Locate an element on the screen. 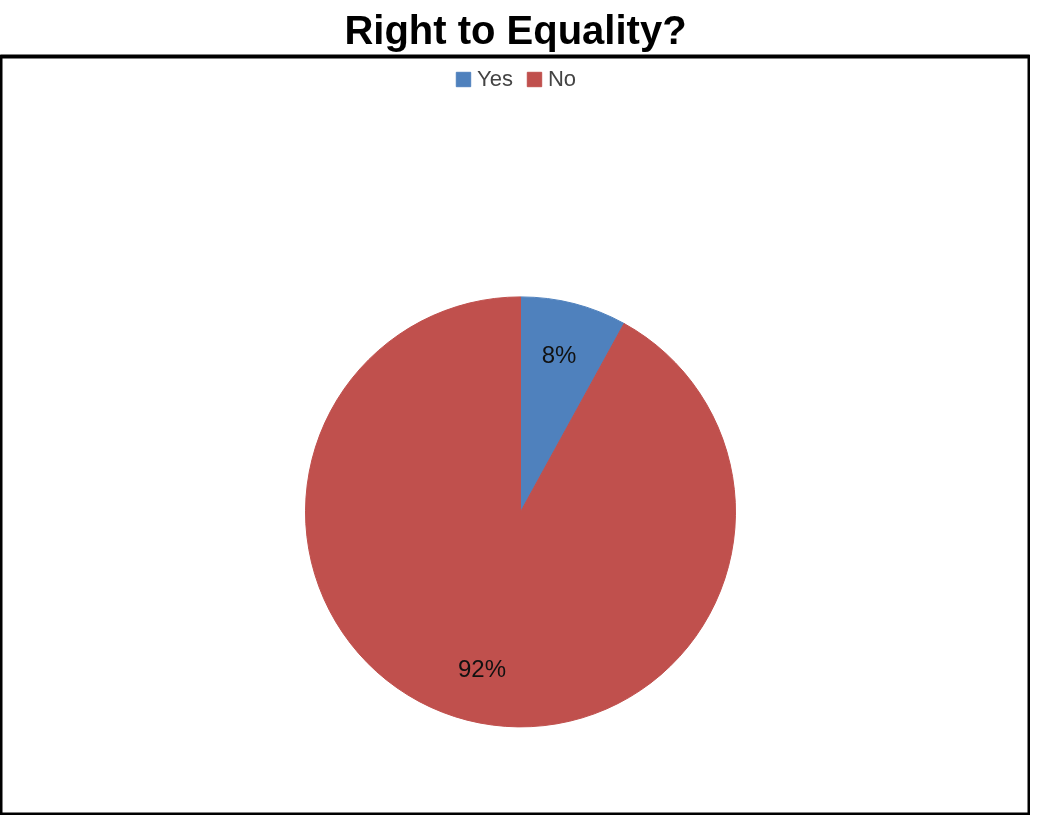 The height and width of the screenshot is (825, 1038). data-label: 92% is located at coordinates (482, 669).